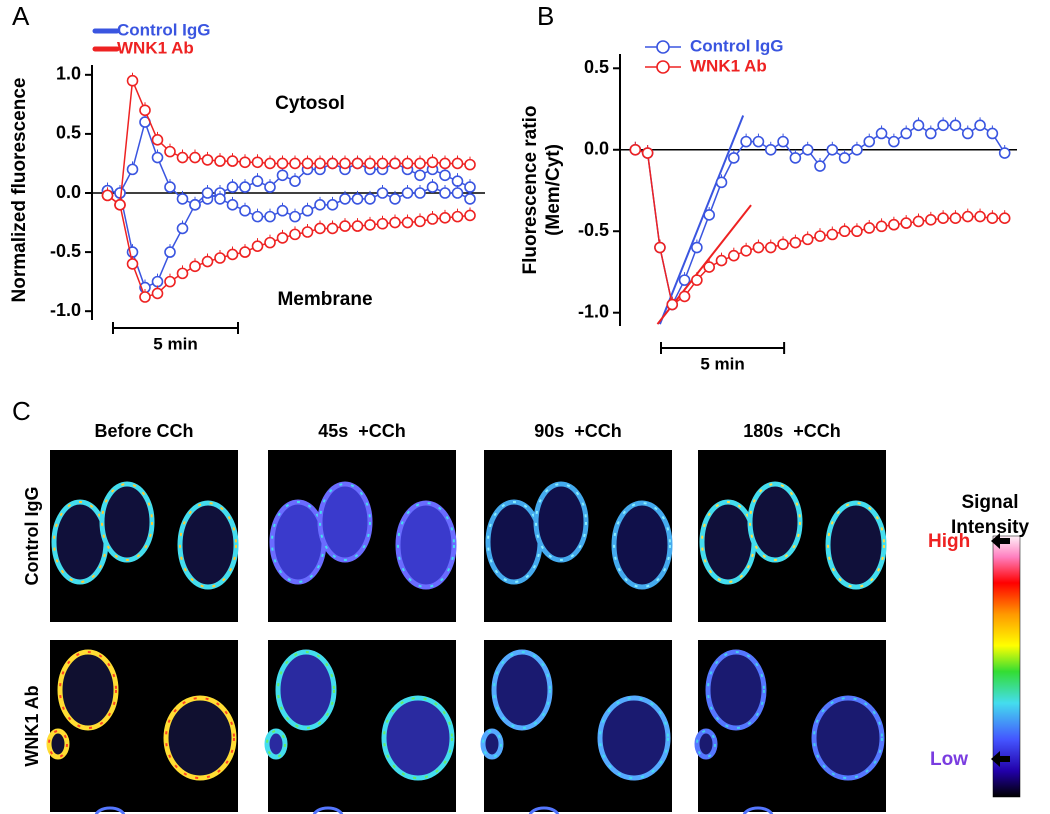  What do you see at coordinates (989, 502) in the screenshot?
I see `colorbar-title: Signal` at bounding box center [989, 502].